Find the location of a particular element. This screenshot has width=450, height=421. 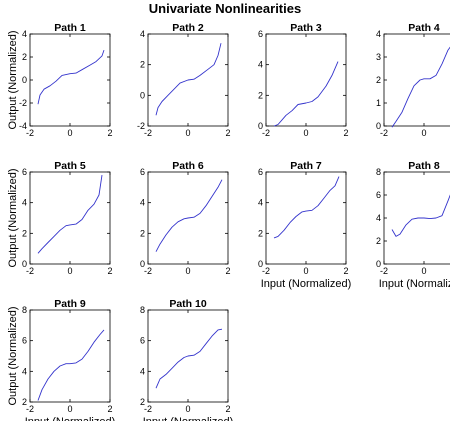

subplot-title: Path 10 is located at coordinates (188, 304).